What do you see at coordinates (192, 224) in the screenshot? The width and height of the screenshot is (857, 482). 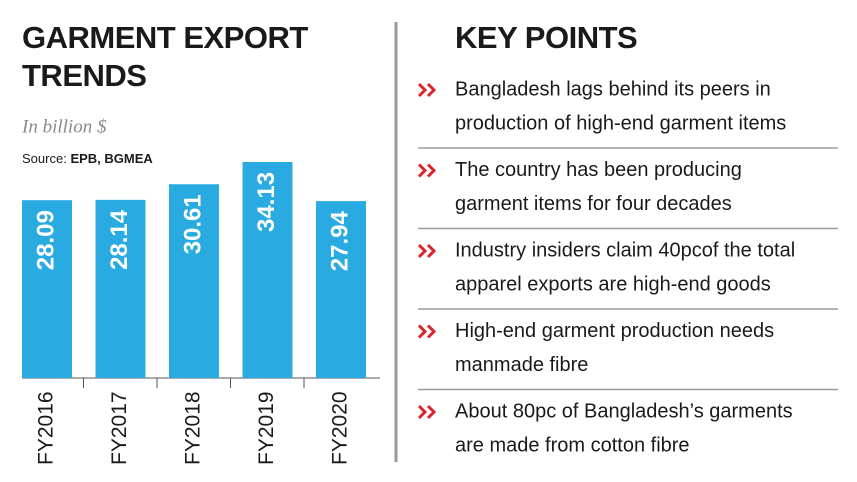 I see `value-label: 30.61` at bounding box center [192, 224].